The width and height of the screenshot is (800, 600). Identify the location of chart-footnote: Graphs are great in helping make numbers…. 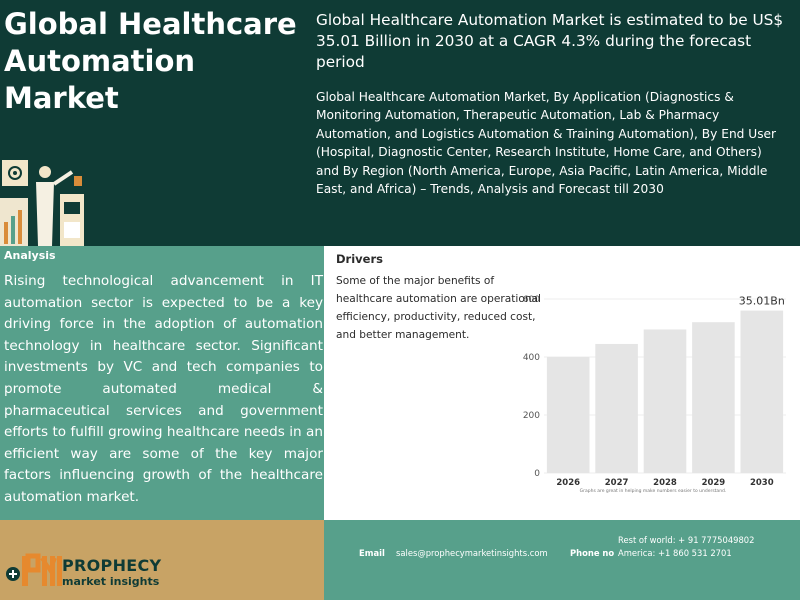
(653, 491).